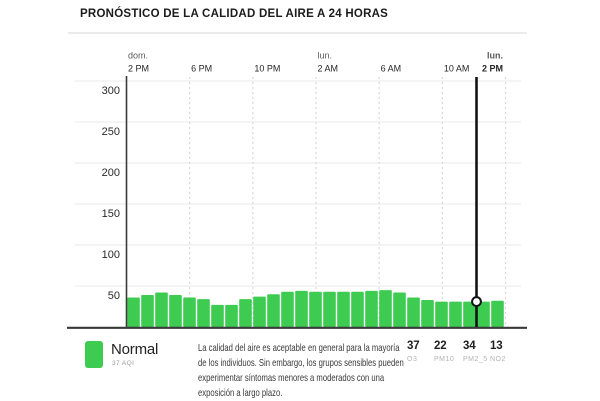 This screenshot has height=401, width=600. I want to click on pollutant-o3: 37 O3, so click(413, 351).